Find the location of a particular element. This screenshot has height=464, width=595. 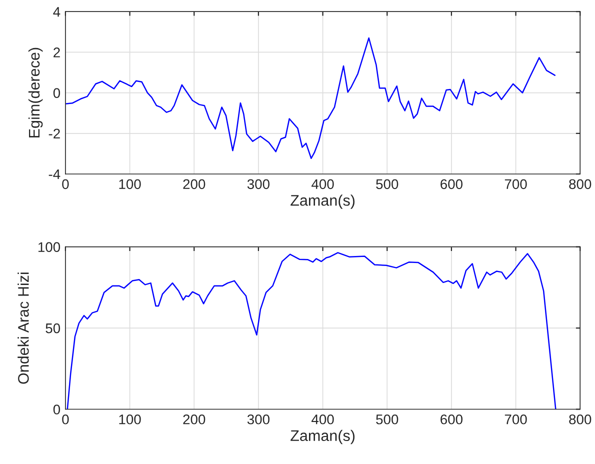

y-tick-label: -4 is located at coordinates (54, 174).